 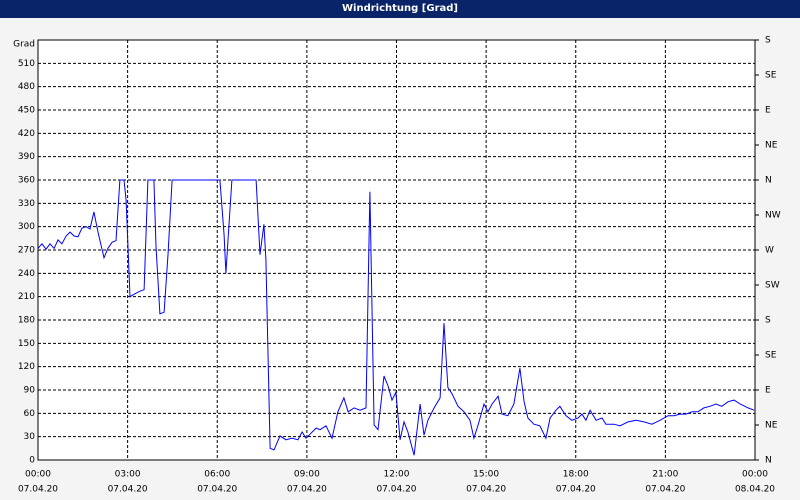 I want to click on y-tick-label: 180, so click(x=26, y=321).